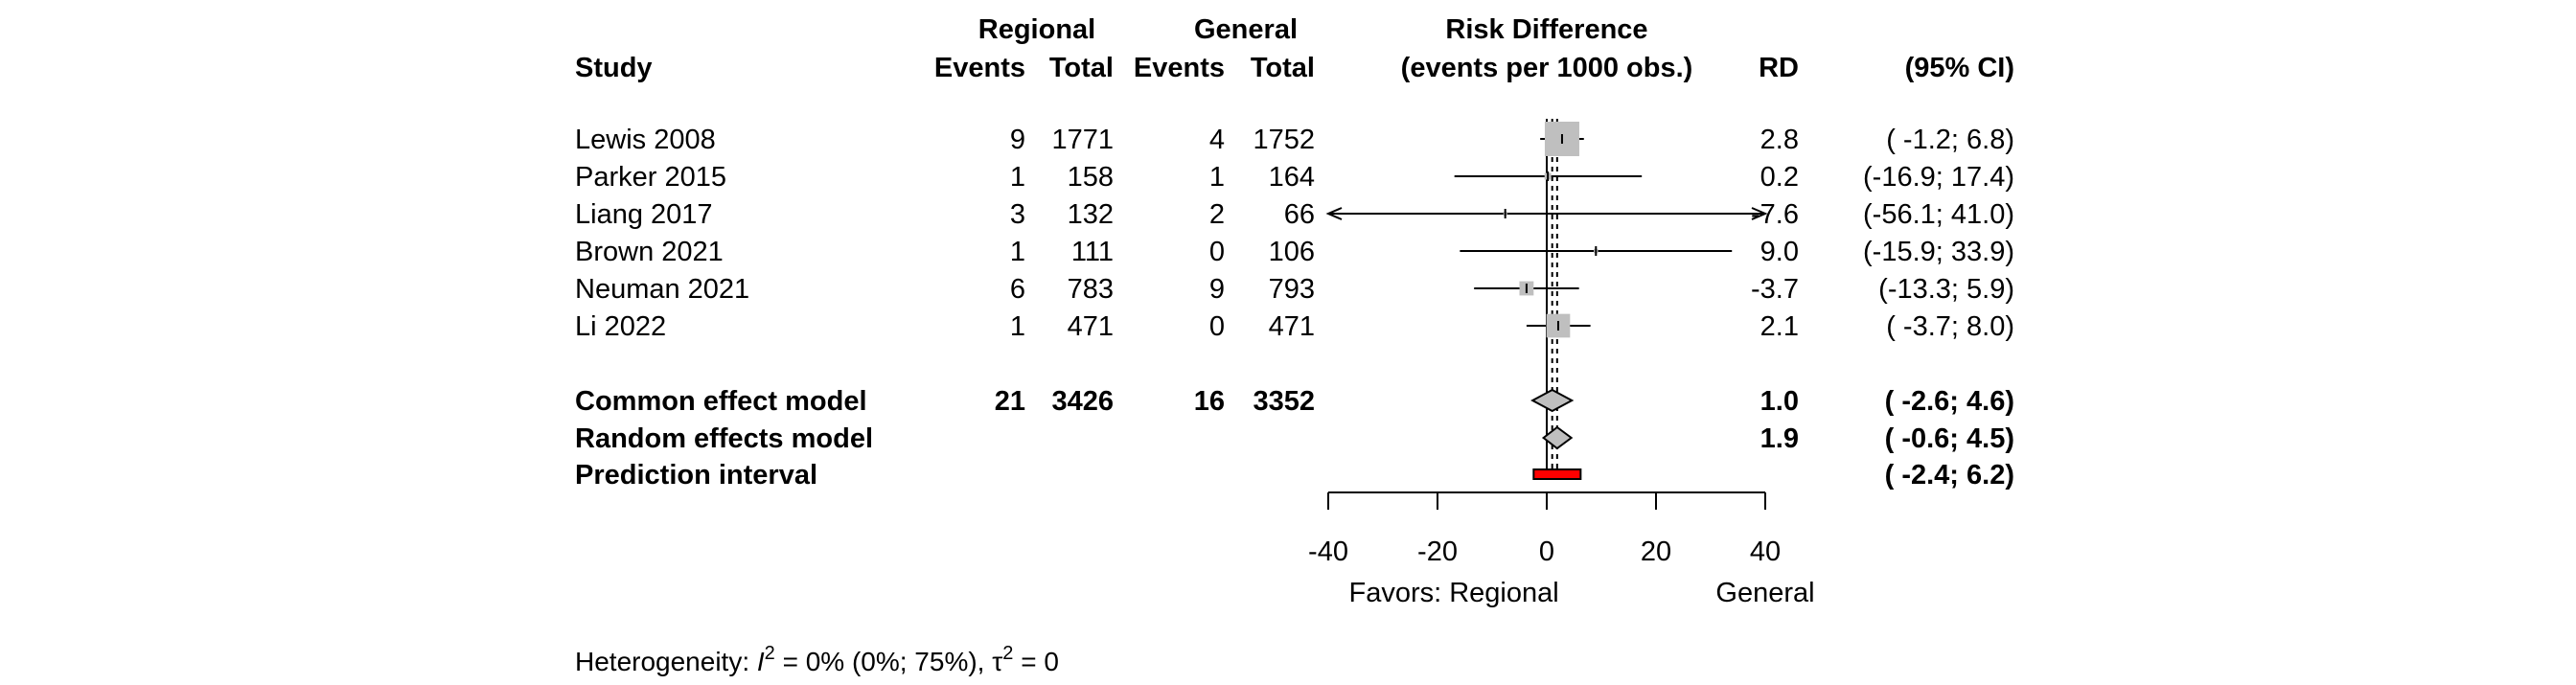  I want to click on common-events-regional: 21, so click(1010, 401).